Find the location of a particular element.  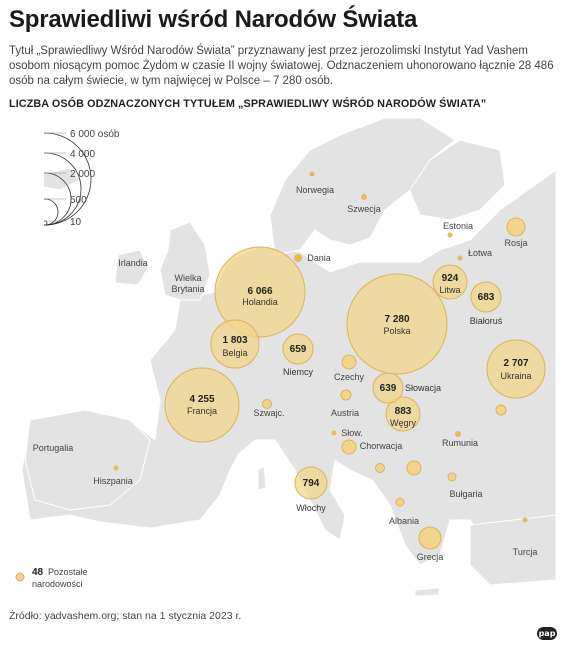

label-portugalia: Portugalia is located at coordinates (53, 448).